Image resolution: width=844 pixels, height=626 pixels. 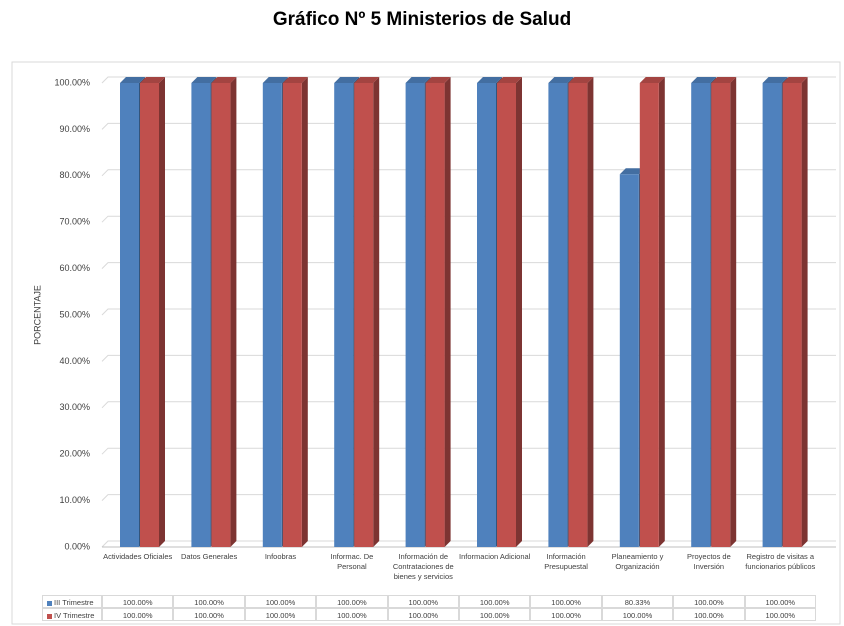 I want to click on x-tick-label: Actividades Oficiales, so click(x=138, y=556).